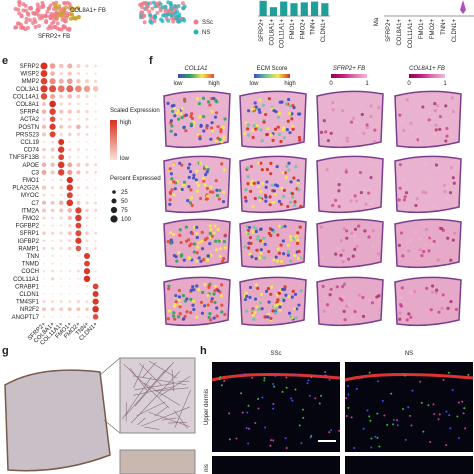  I want to click on gene-label: MMP2, so click(31, 82).